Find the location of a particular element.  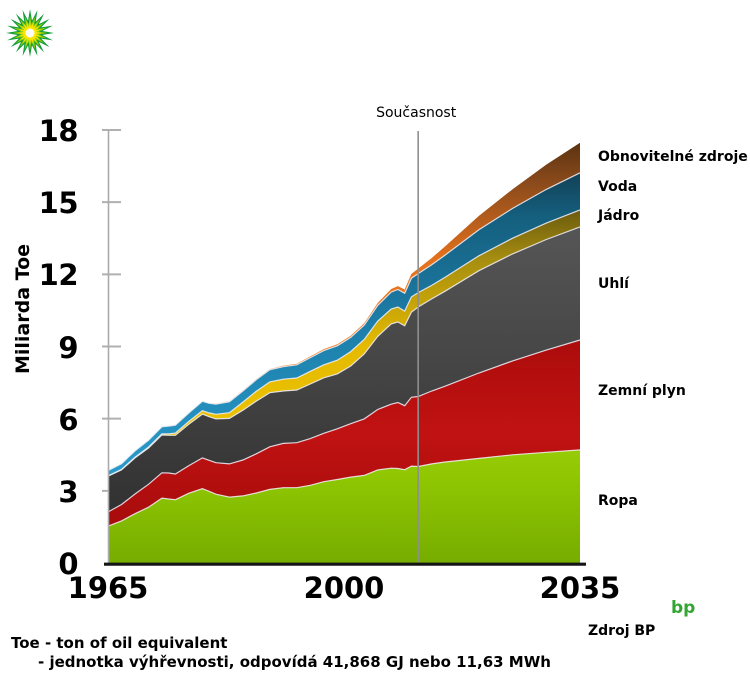

legend-label-obnoviteln-zdroje: Obnovitelné zdroje is located at coordinates (673, 157).